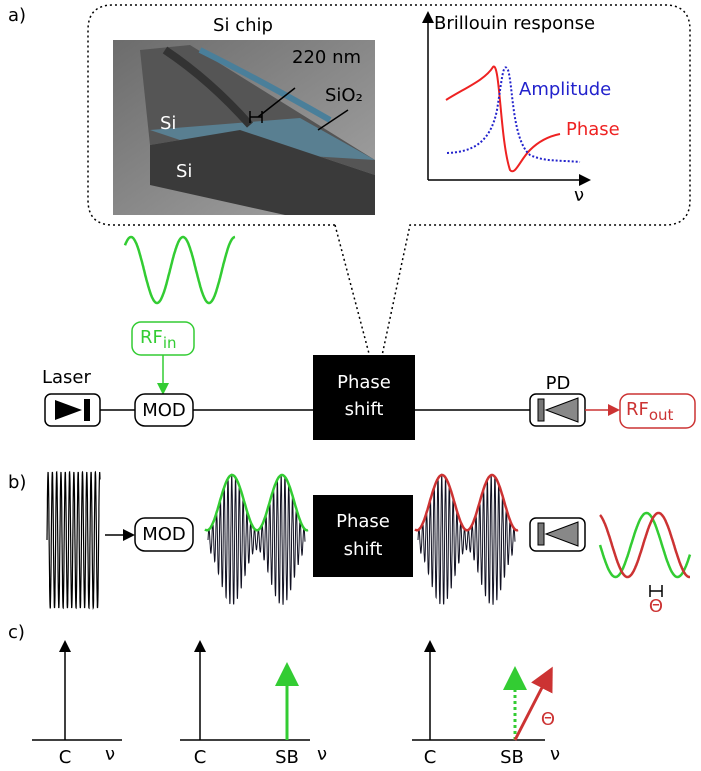 The image size is (701, 771). What do you see at coordinates (593, 129) in the screenshot?
I see `phase-label: Phase` at bounding box center [593, 129].